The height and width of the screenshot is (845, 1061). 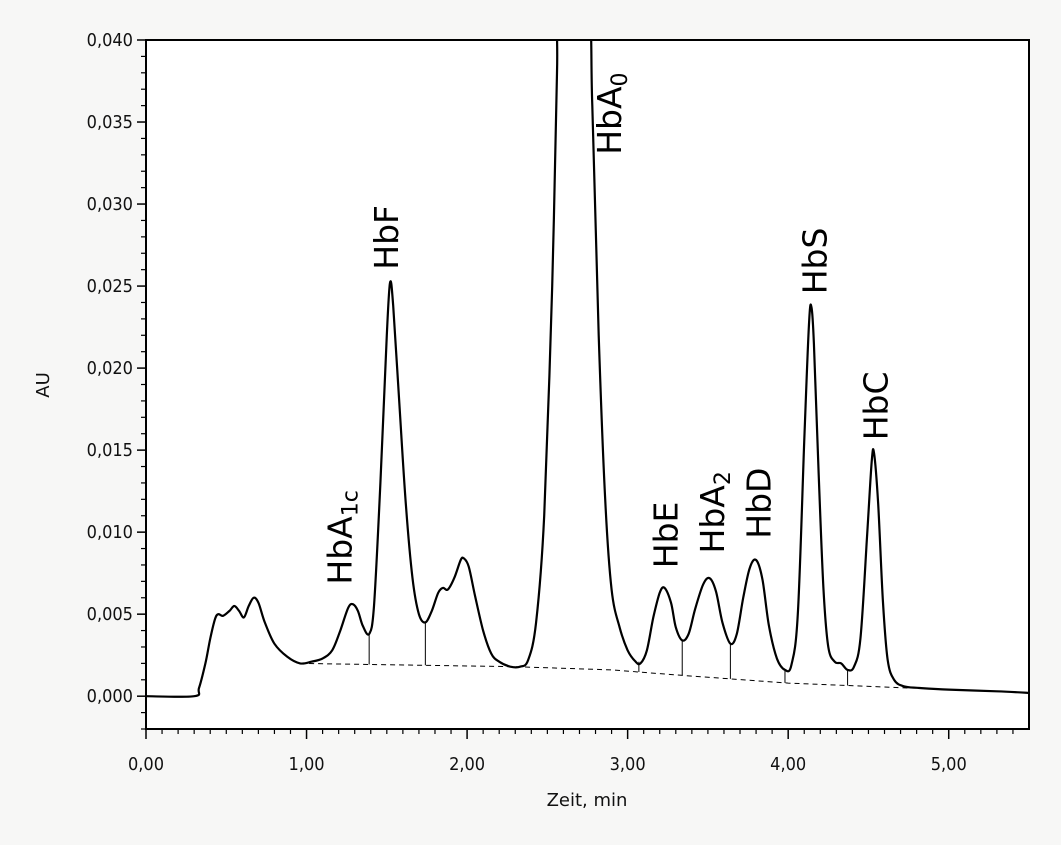 What do you see at coordinates (146, 764) in the screenshot?
I see `x-tick-label: 0,00` at bounding box center [146, 764].